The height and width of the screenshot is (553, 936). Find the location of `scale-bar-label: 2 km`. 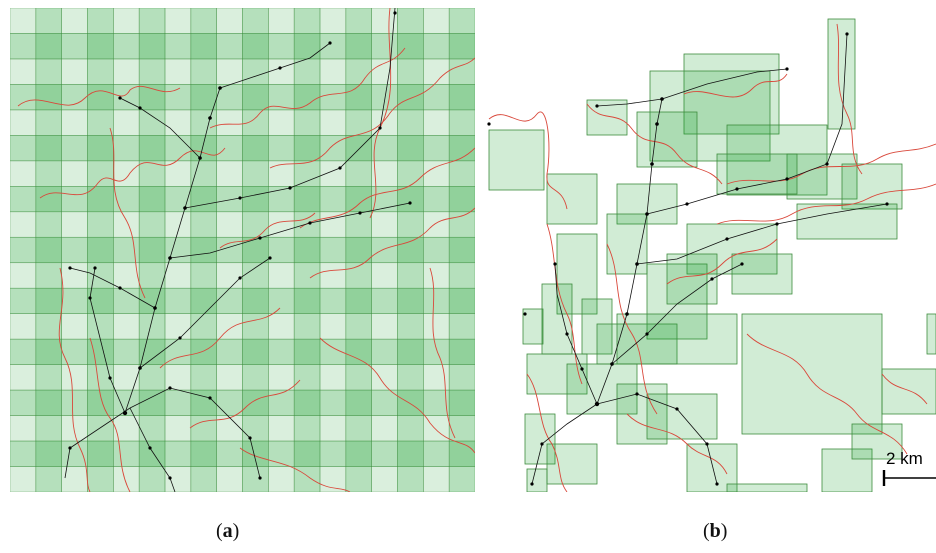

scale-bar-label: 2 km is located at coordinates (904, 458).